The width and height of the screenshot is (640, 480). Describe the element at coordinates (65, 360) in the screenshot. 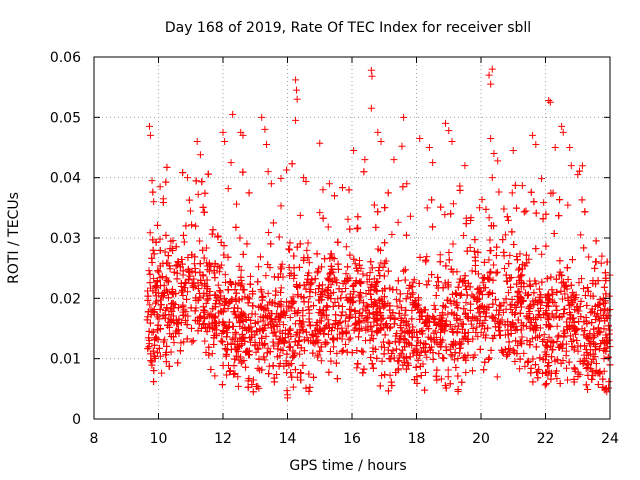

I see `y-tick-label: 0.01` at that location.